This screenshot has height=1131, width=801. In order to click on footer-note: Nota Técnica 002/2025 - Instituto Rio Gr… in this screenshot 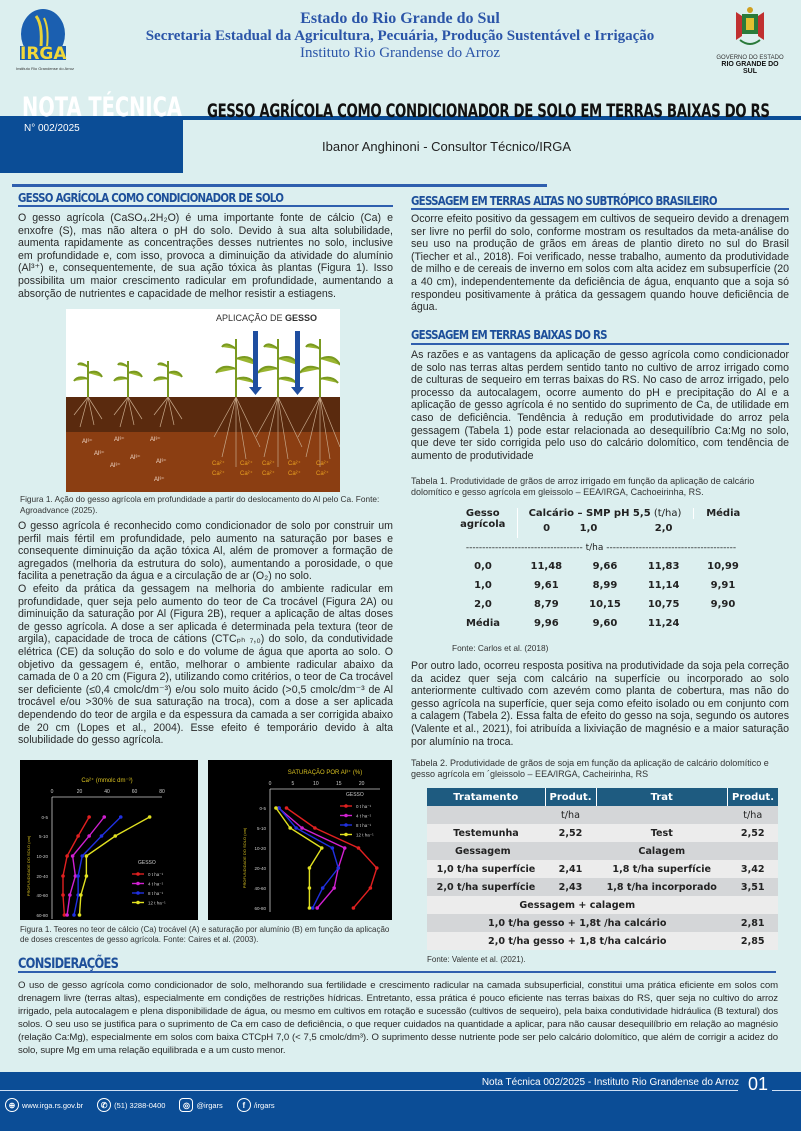, I will do `click(610, 1082)`.